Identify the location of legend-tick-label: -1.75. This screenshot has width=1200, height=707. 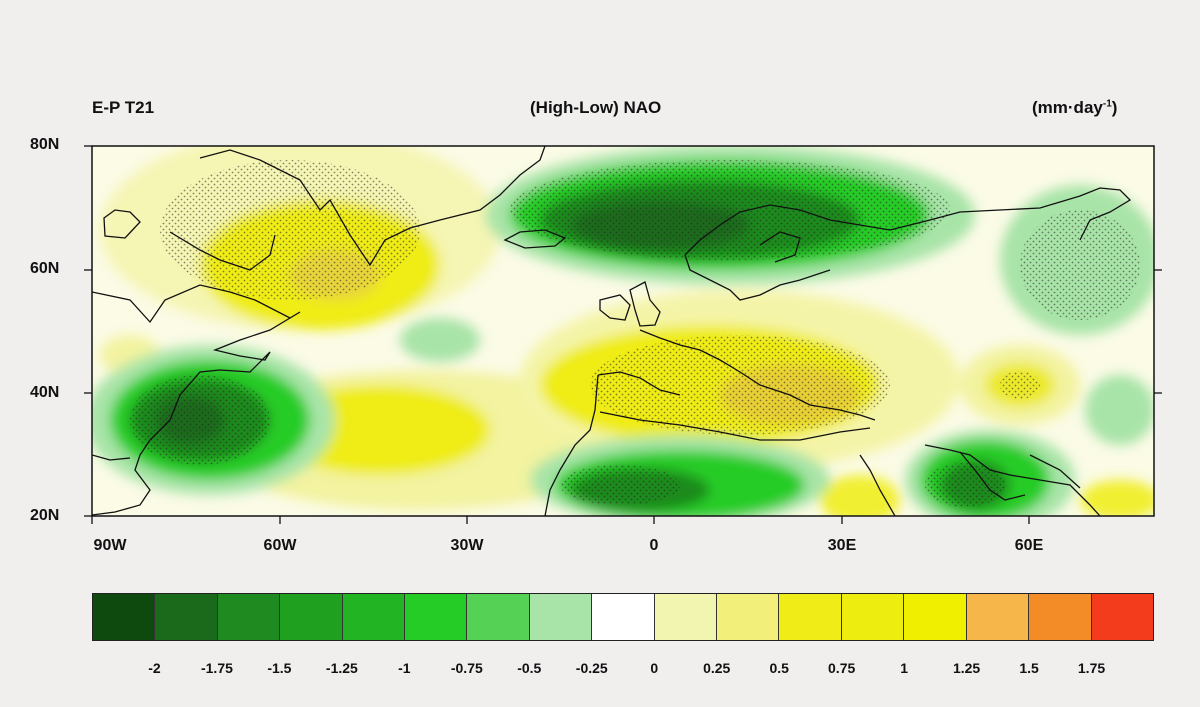
(216, 668).